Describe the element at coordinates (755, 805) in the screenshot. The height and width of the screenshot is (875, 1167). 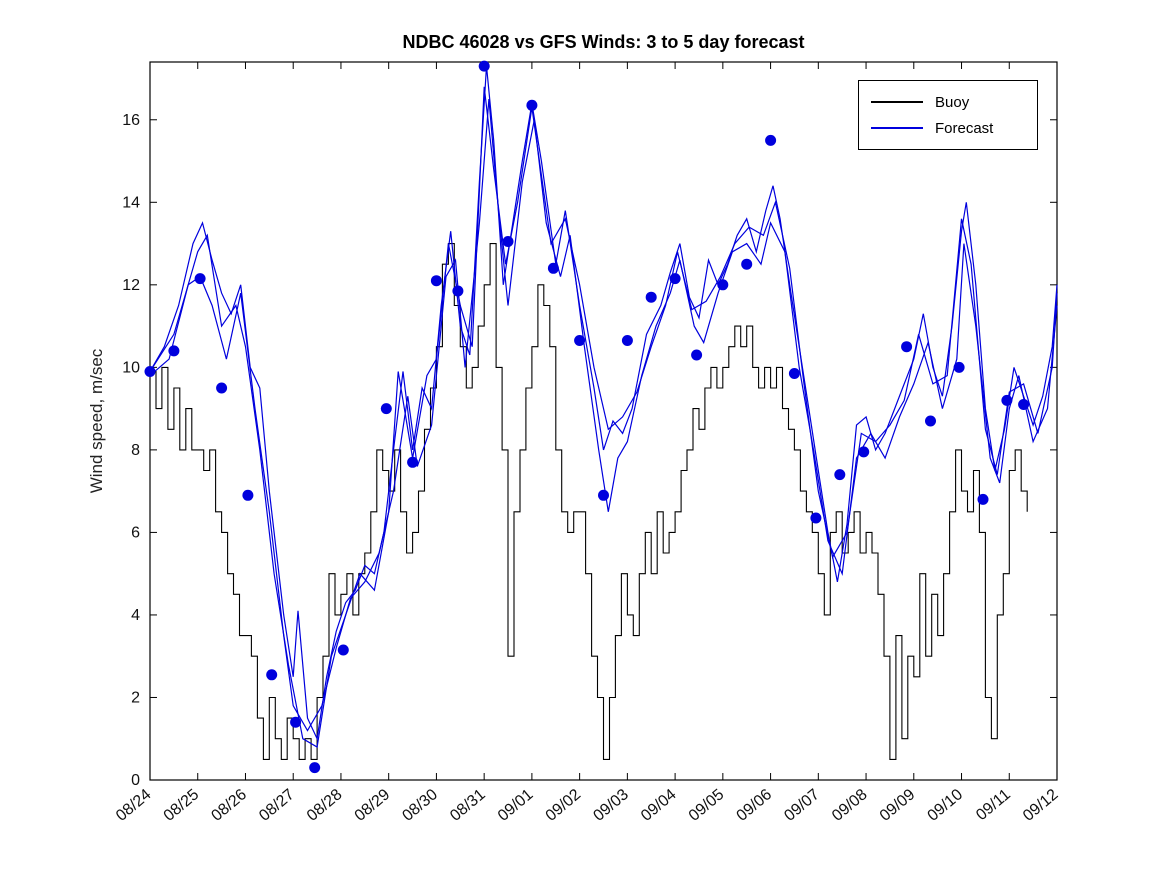
I see `svg-text: 09/06` at that location.